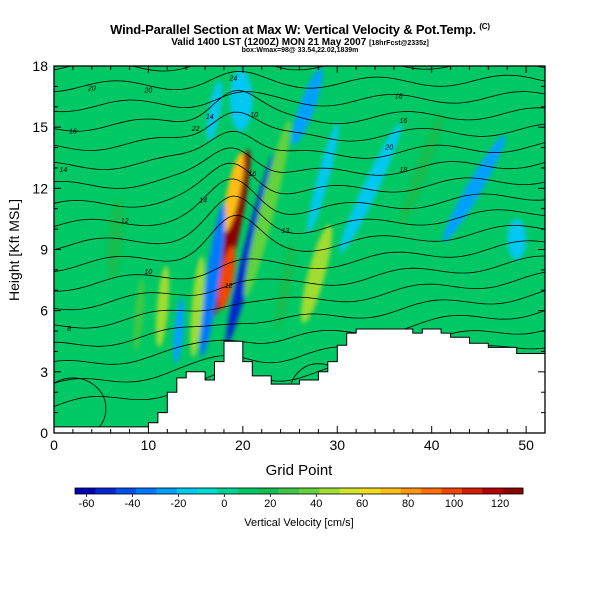 This screenshot has width=600, height=600. What do you see at coordinates (44, 372) in the screenshot?
I see `y-tick-label: 3` at bounding box center [44, 372].